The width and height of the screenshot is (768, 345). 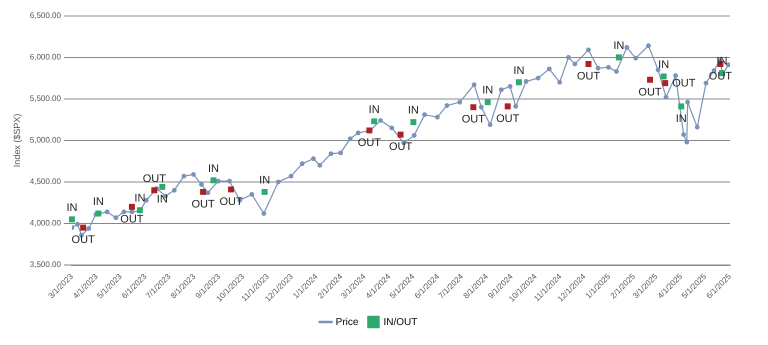 What do you see at coordinates (46, 140) in the screenshot?
I see `y-tick-label: 5,000.00` at bounding box center [46, 140].